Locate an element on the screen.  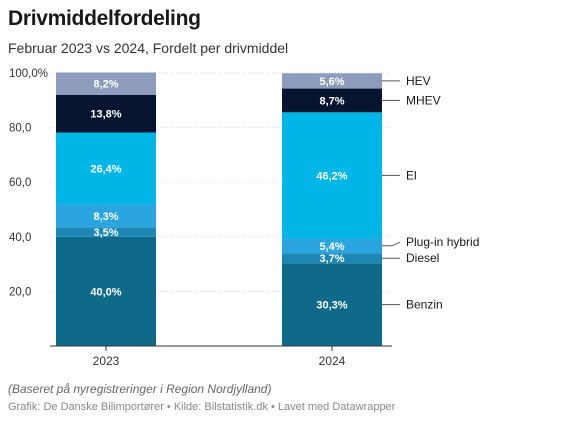
data-label: 8,2% is located at coordinates (105, 85).